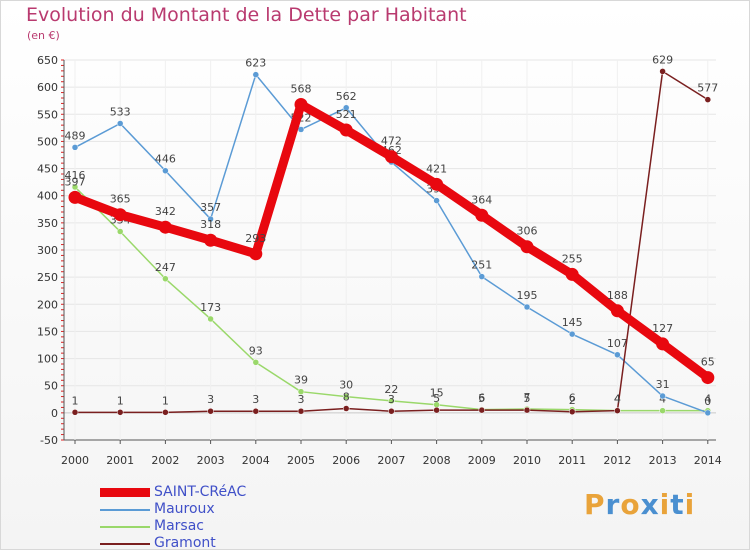  What do you see at coordinates (173, 543) in the screenshot?
I see `legend-item-gramont: Gramont` at bounding box center [173, 543].